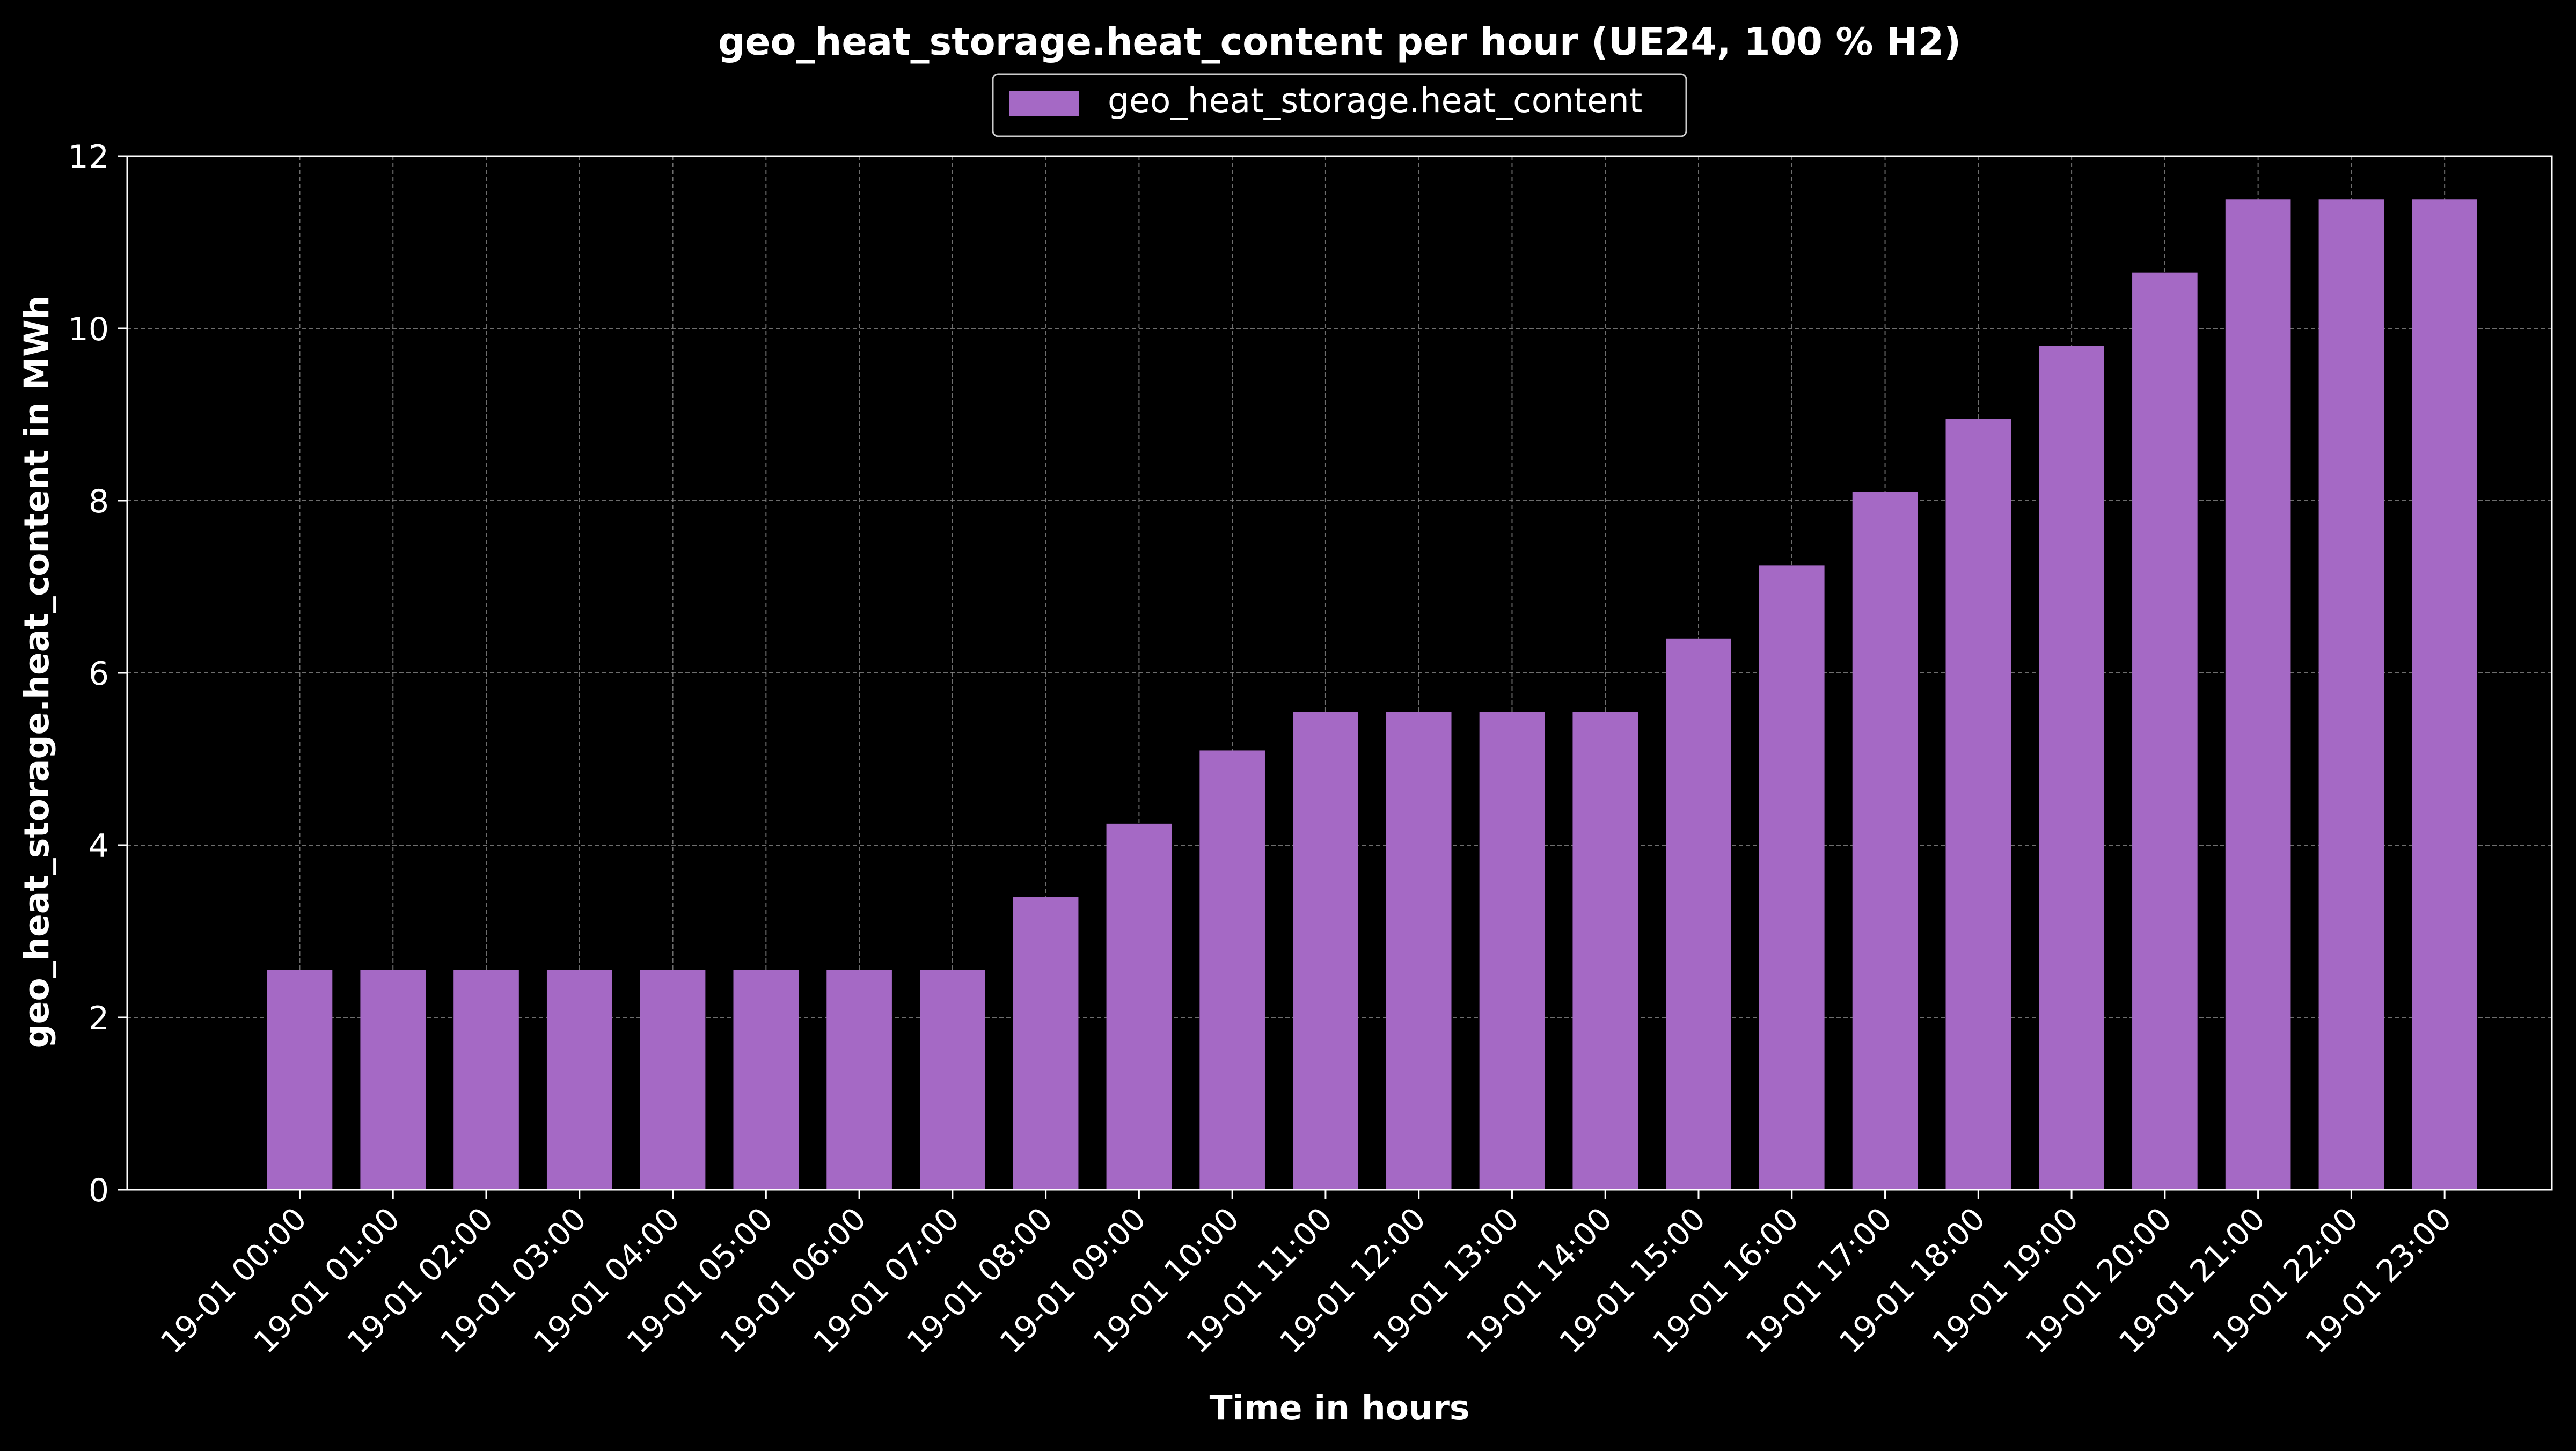  I want to click on y-axis-label: geo_heat_storage.heat_content in MWh, so click(36, 672).